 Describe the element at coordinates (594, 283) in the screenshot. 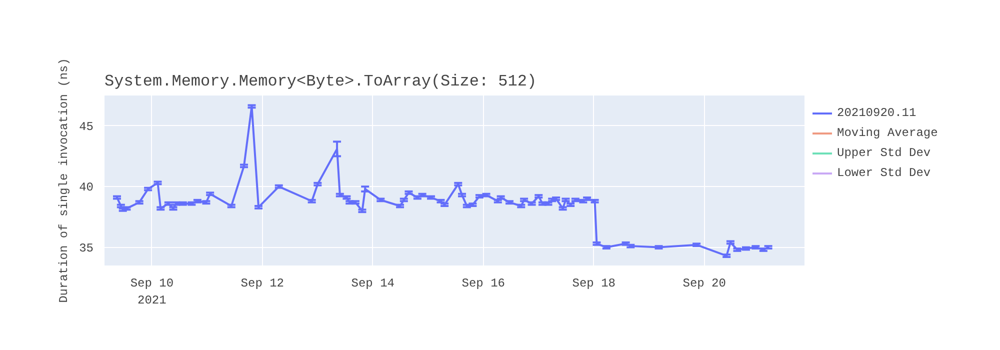

I see `x-tick-label: Sep 18` at that location.